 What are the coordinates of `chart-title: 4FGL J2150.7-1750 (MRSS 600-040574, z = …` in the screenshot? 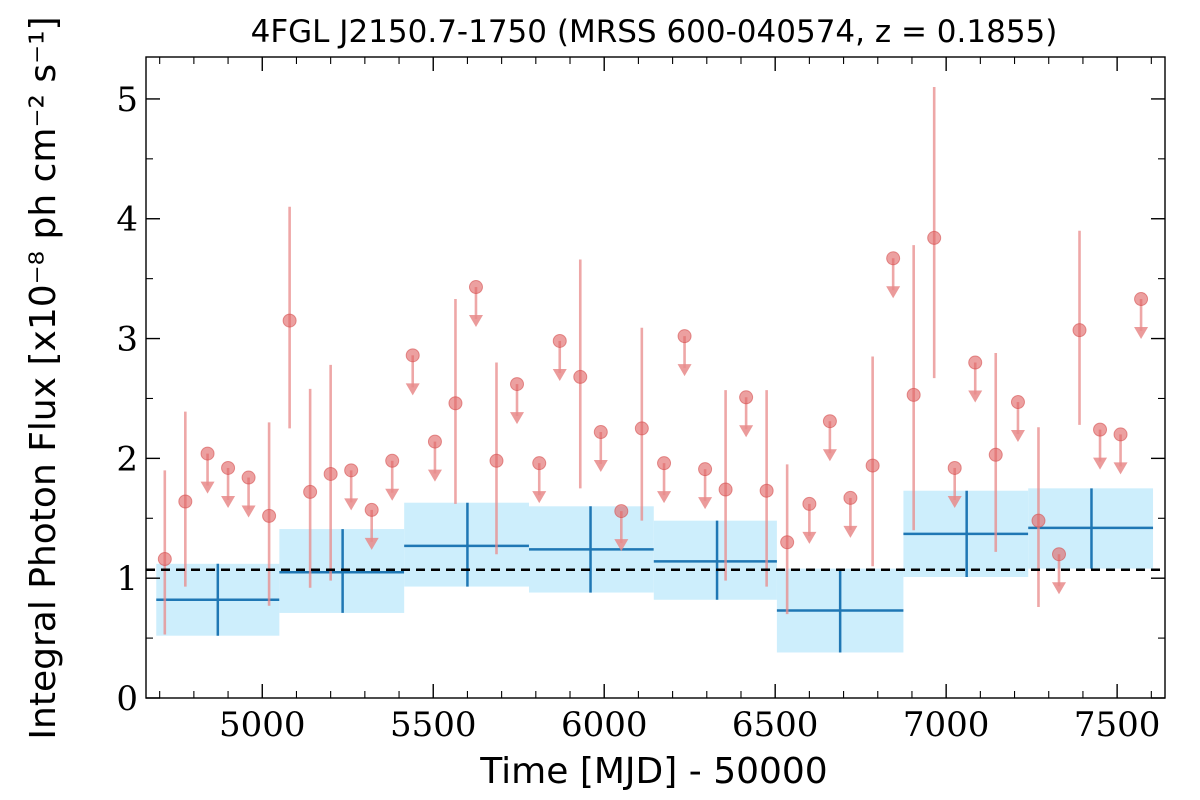 It's located at (654, 32).